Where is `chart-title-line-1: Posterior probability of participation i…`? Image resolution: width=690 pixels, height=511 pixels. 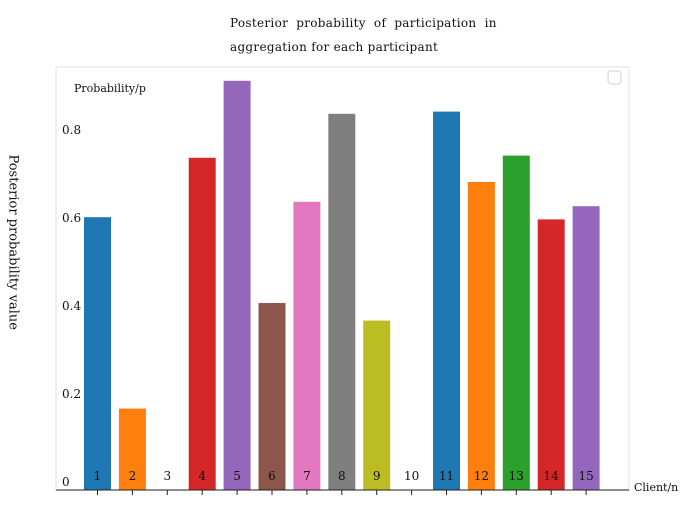
chart-title-line-1: Posterior probability of participation i… is located at coordinates (363, 23).